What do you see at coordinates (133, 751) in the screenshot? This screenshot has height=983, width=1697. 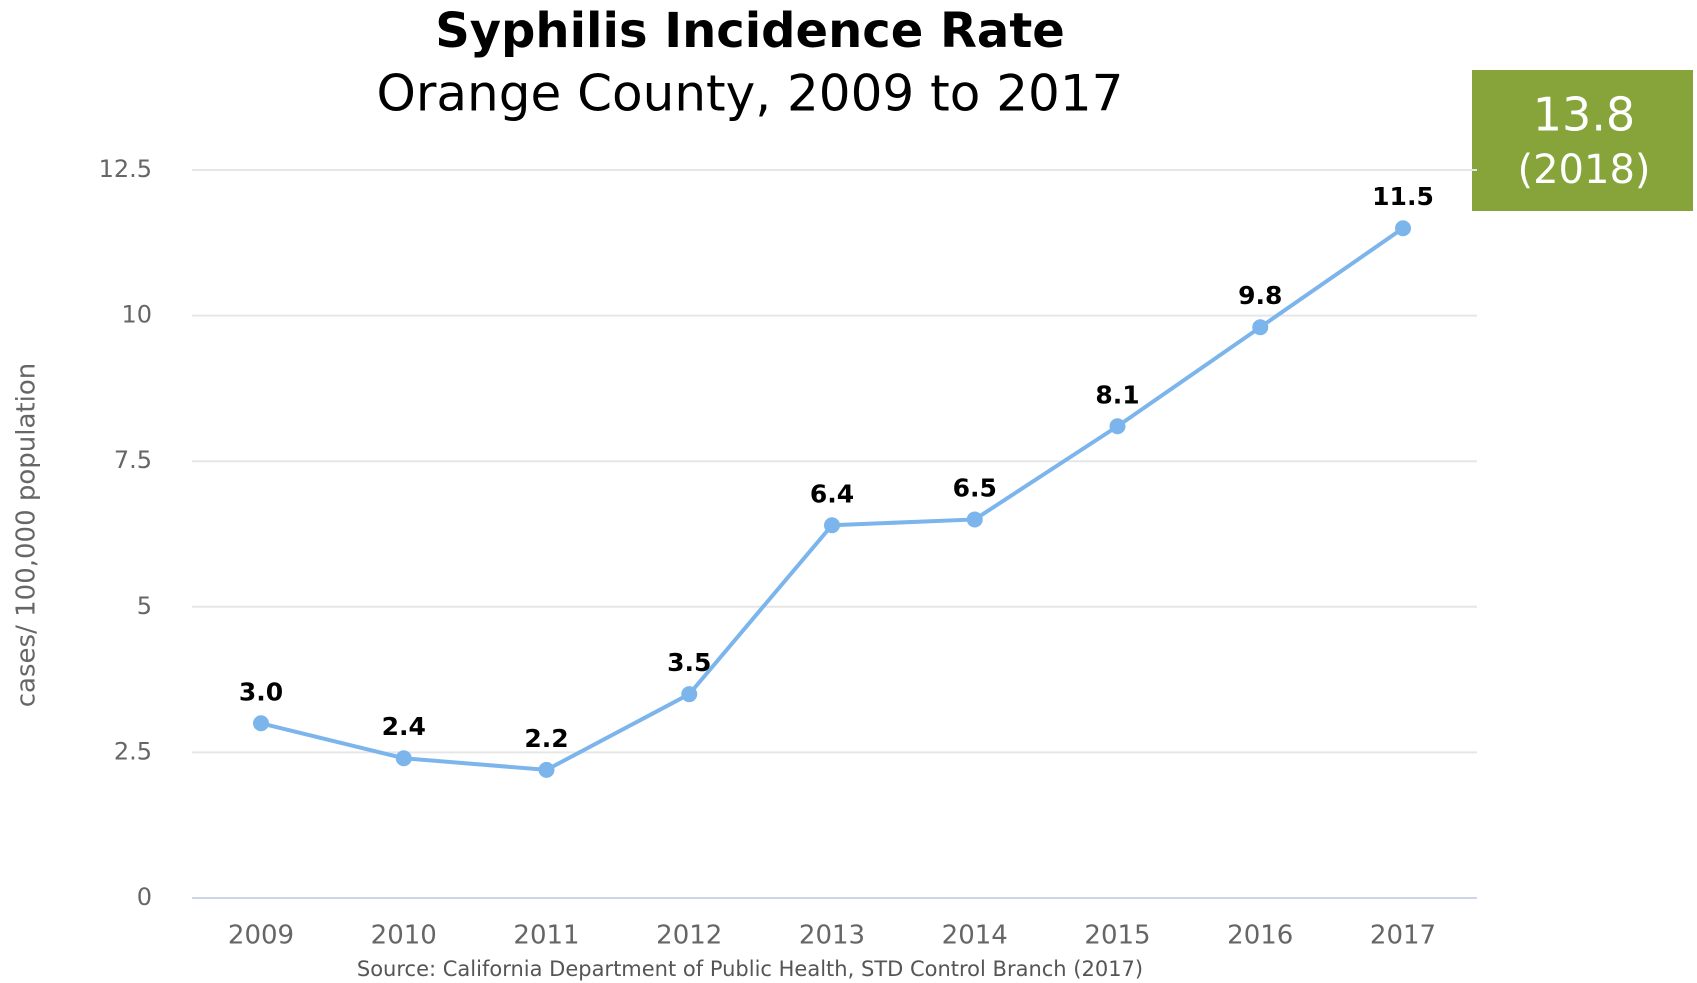 I see `y-tick-label: 2.5` at bounding box center [133, 751].